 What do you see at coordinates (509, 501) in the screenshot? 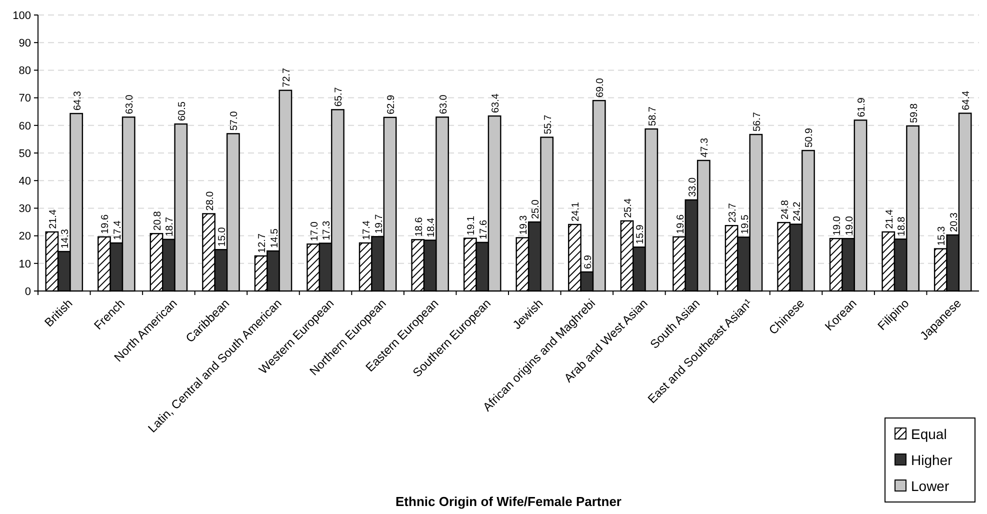
I see `x-axis-title: Ethnic Origin of Wife/Female Partner` at bounding box center [509, 501].